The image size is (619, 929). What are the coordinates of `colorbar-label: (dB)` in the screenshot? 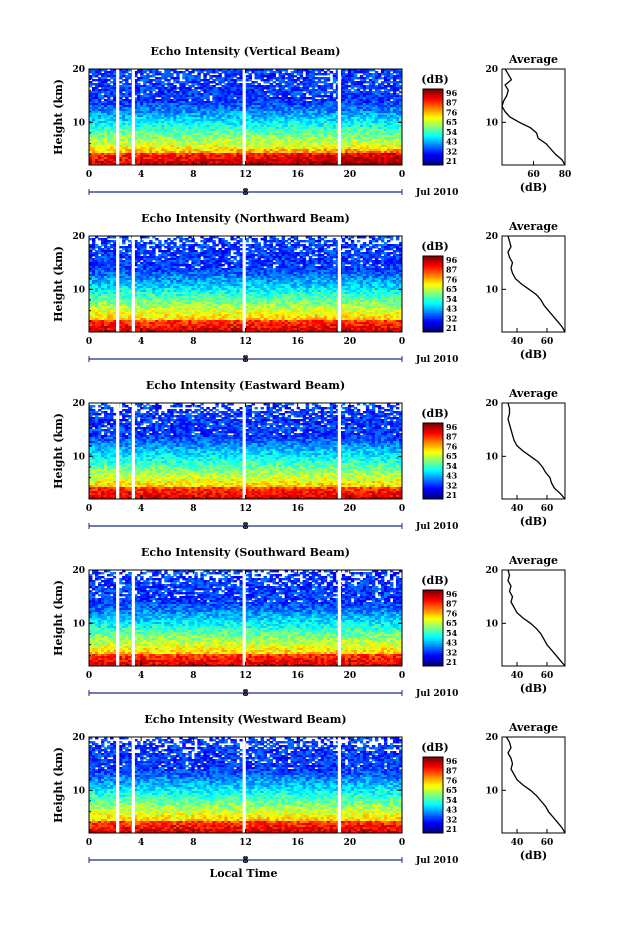 It's located at (434, 79).